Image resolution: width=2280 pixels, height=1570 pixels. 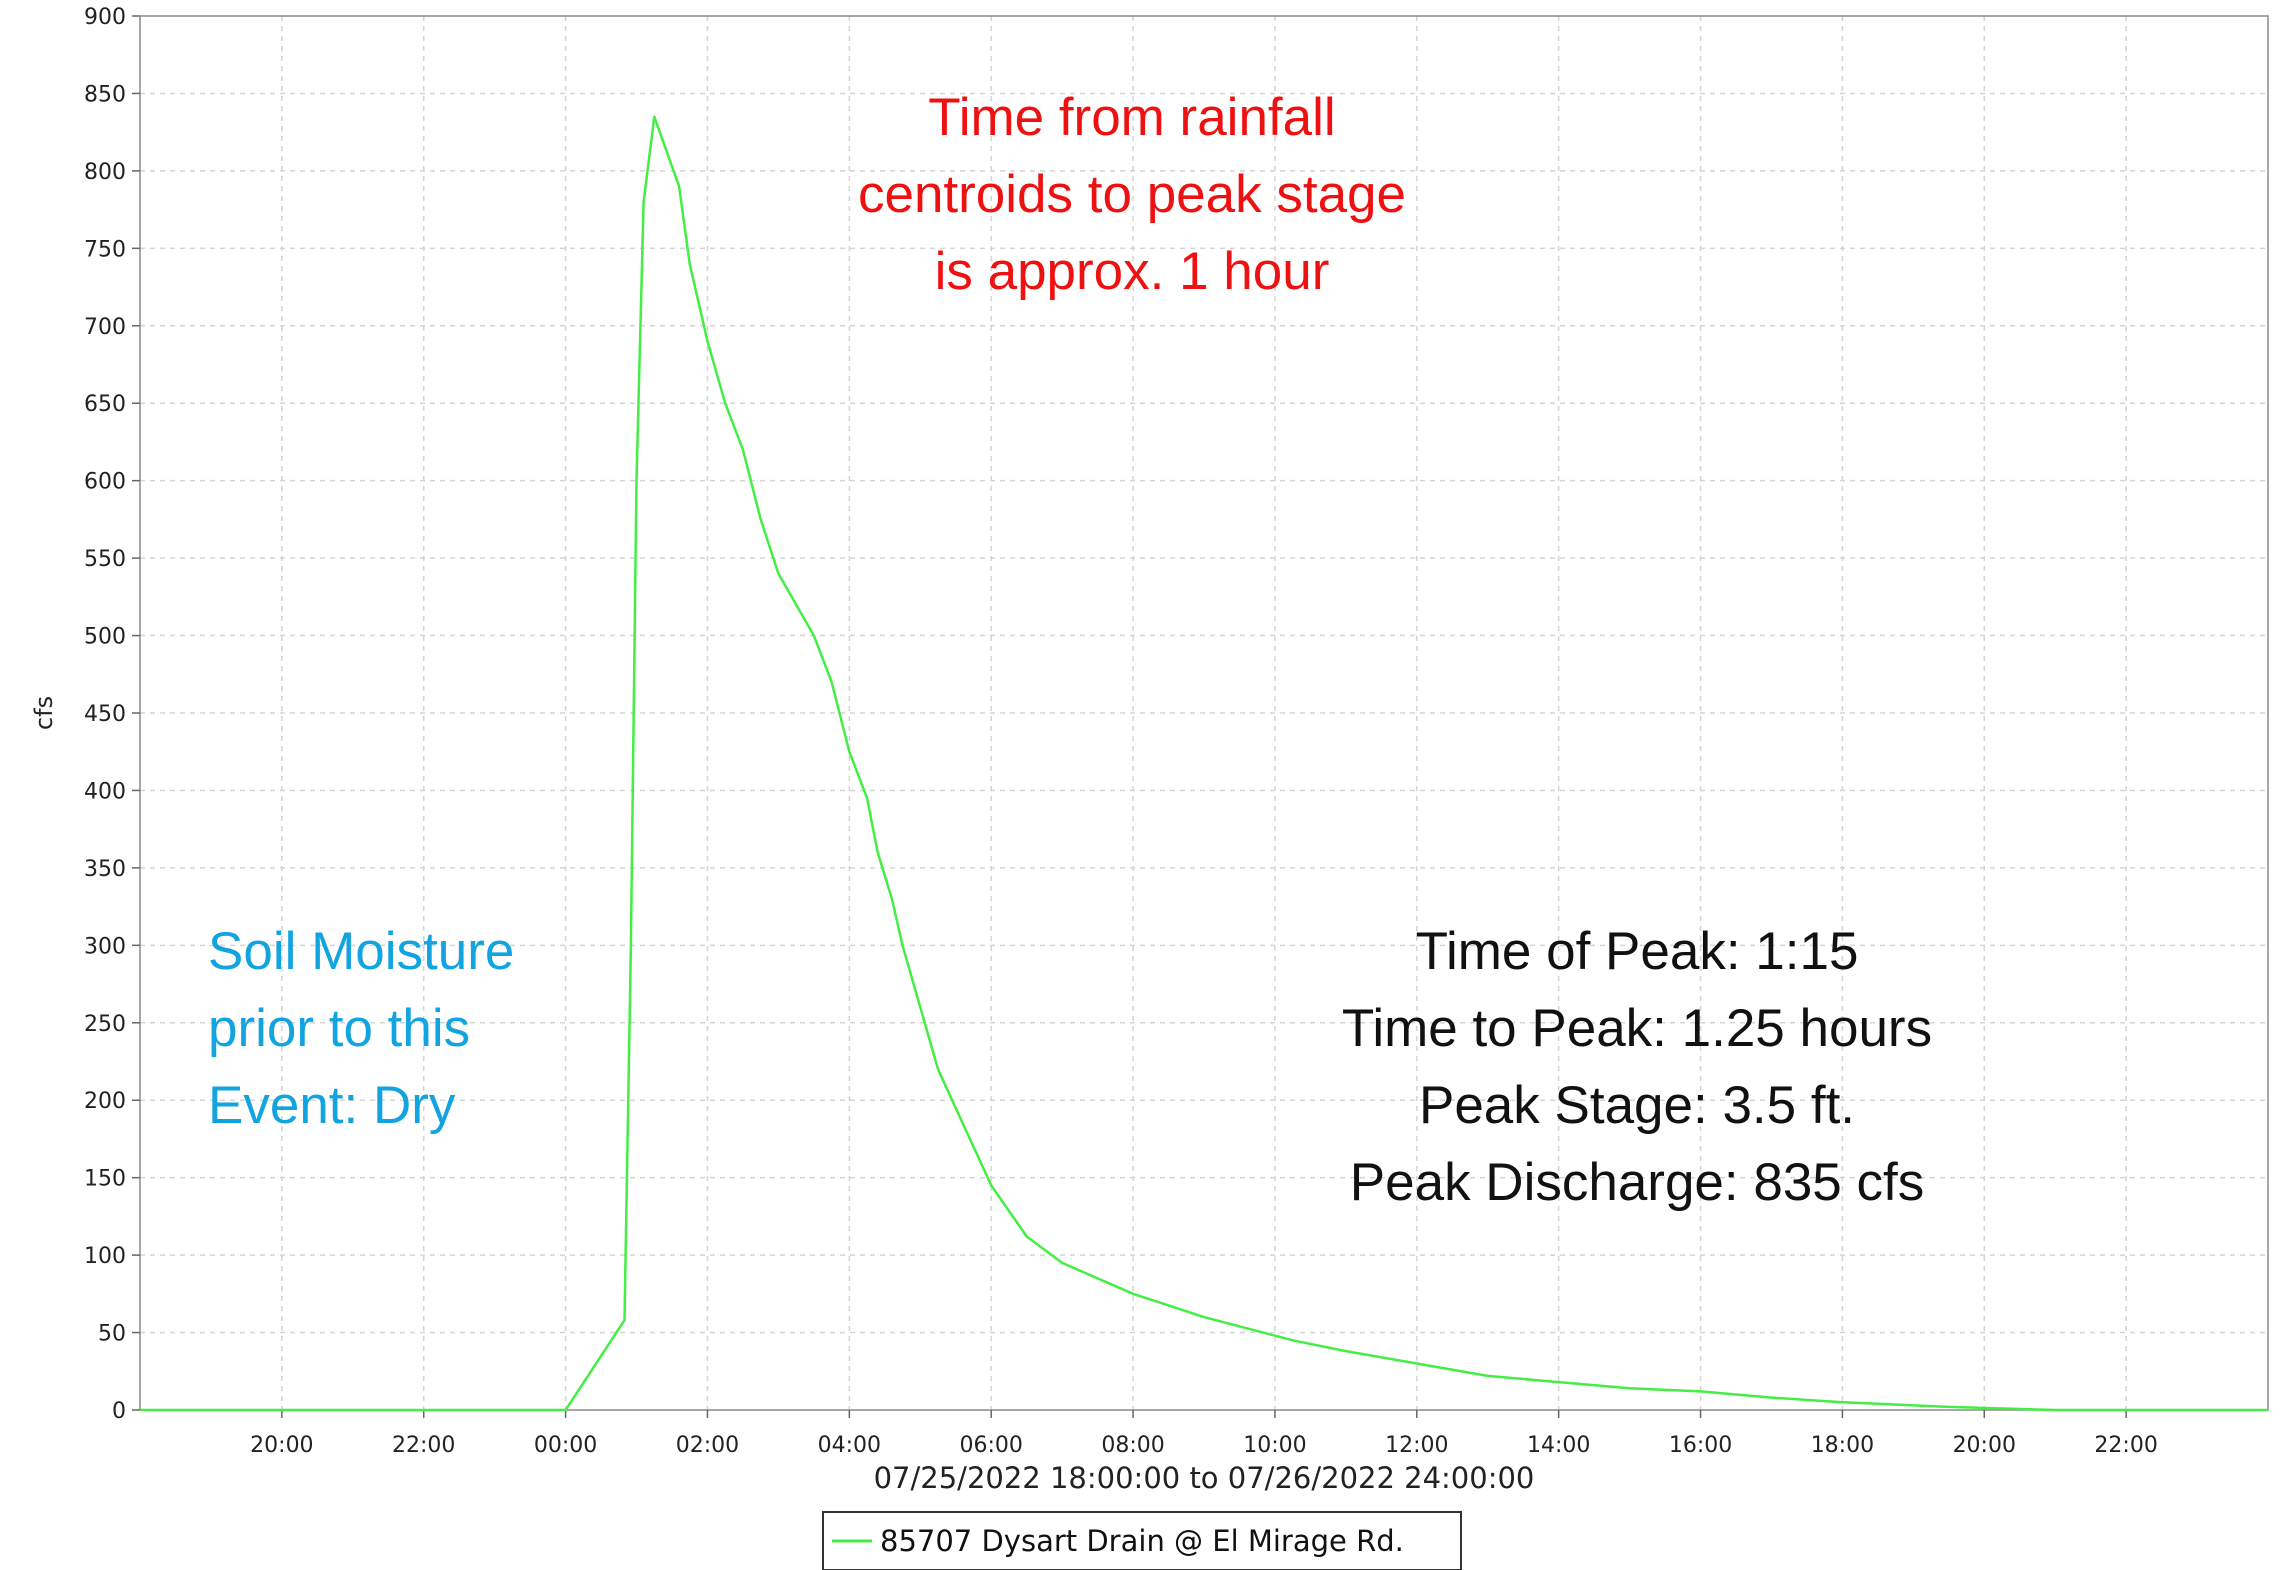 What do you see at coordinates (44, 713) in the screenshot?
I see `y-axis-label: cfs` at bounding box center [44, 713].